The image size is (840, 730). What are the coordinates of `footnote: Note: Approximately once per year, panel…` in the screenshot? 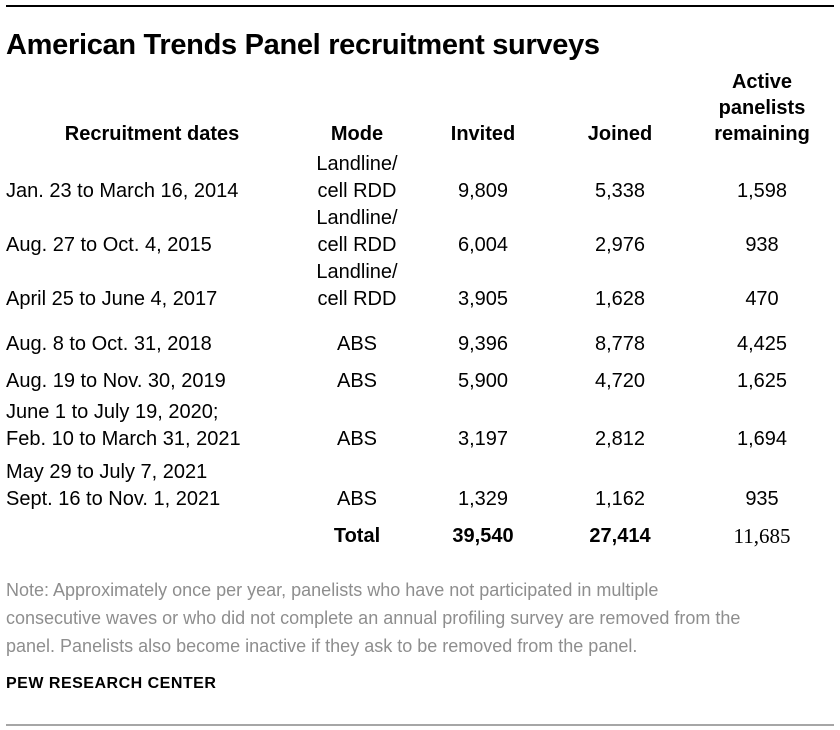 It's located at (420, 618).